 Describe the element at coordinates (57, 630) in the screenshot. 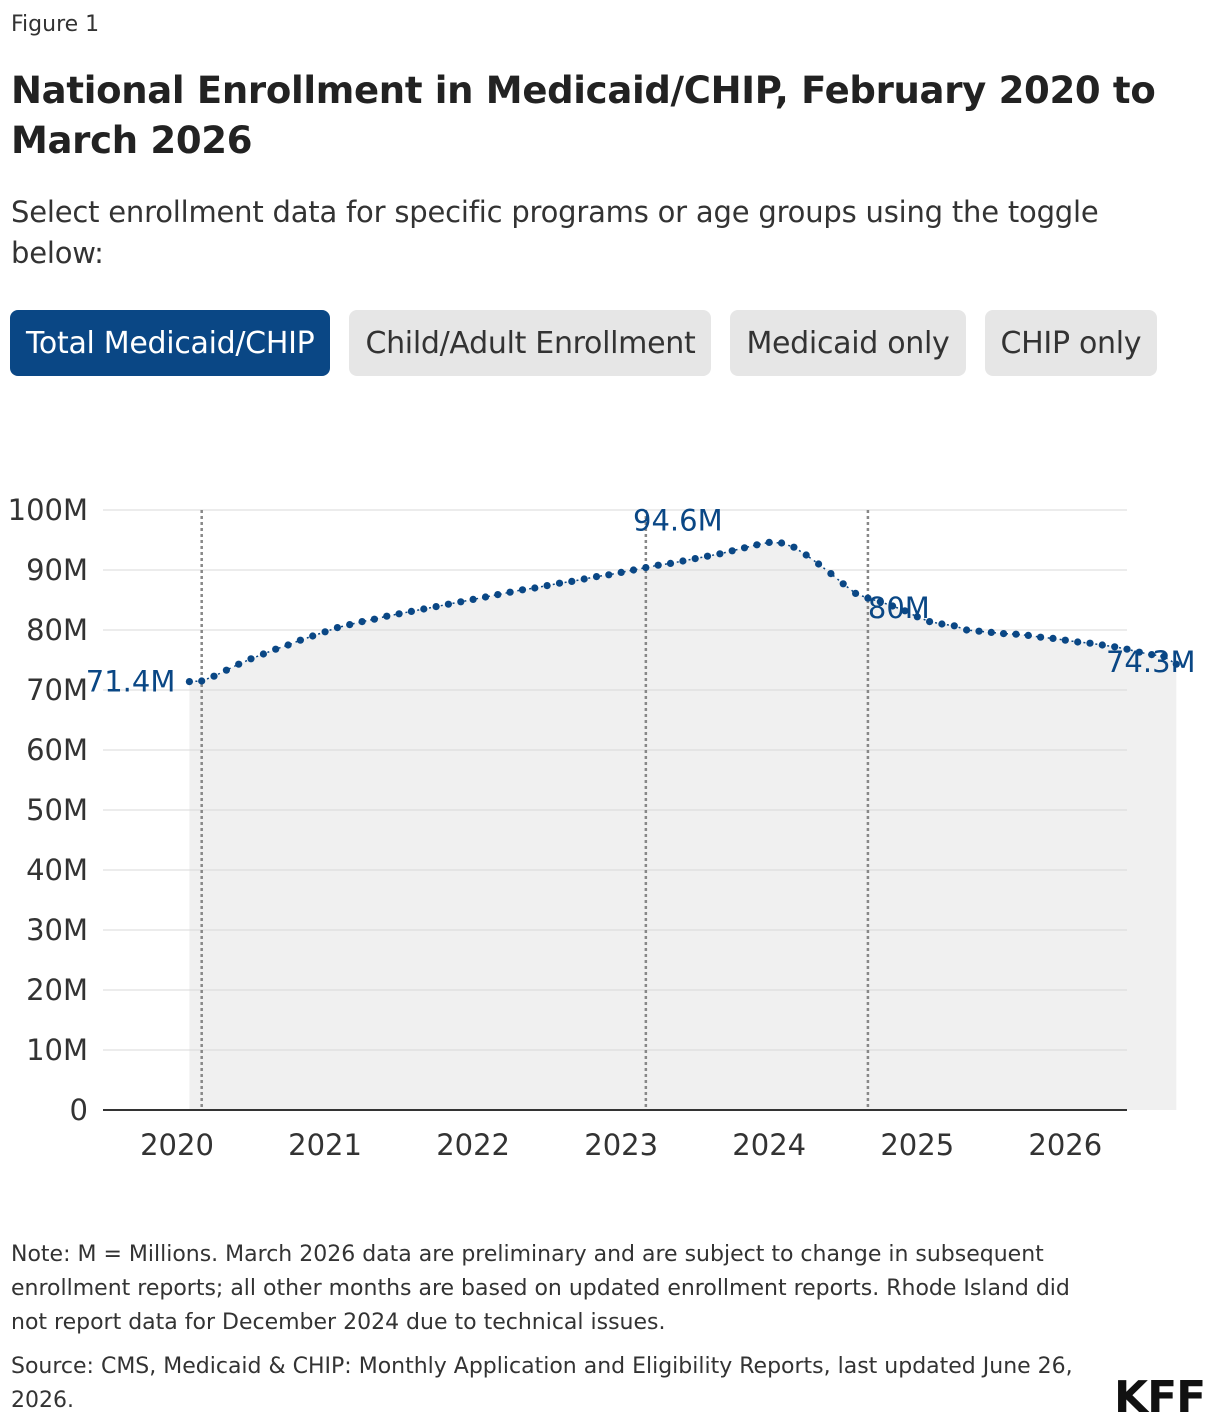

I see `y-tick-label: 80M` at that location.